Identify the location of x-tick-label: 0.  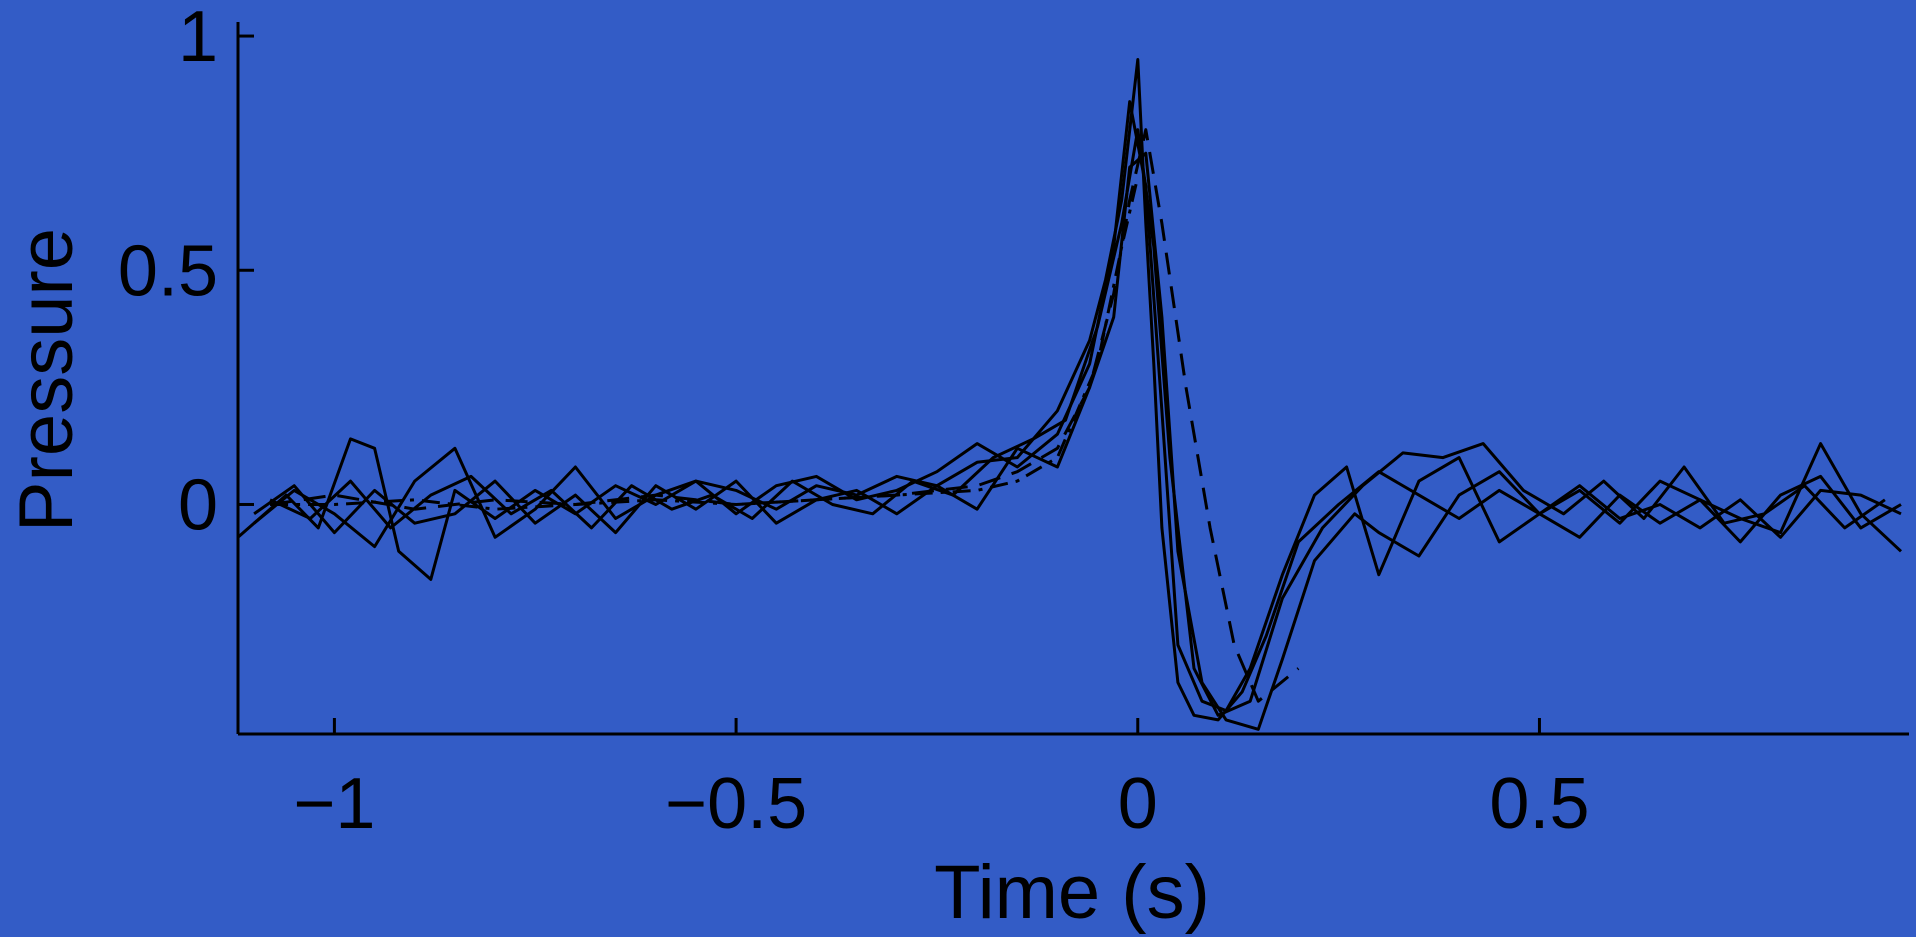
(1138, 804).